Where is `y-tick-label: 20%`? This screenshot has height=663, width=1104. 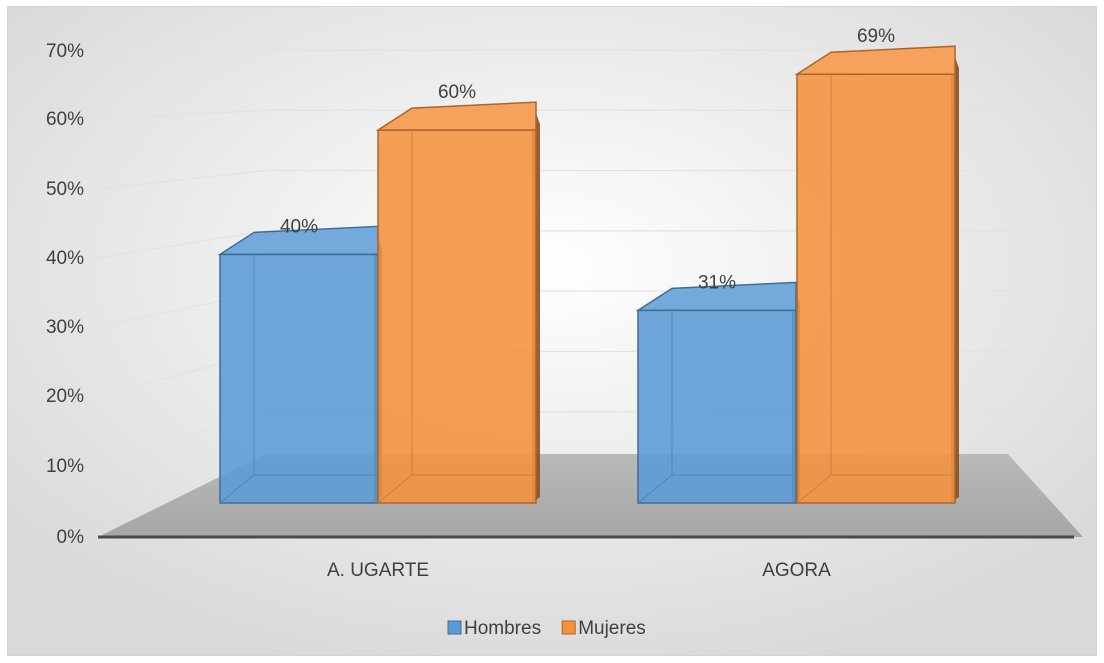 y-tick-label: 20% is located at coordinates (65, 396).